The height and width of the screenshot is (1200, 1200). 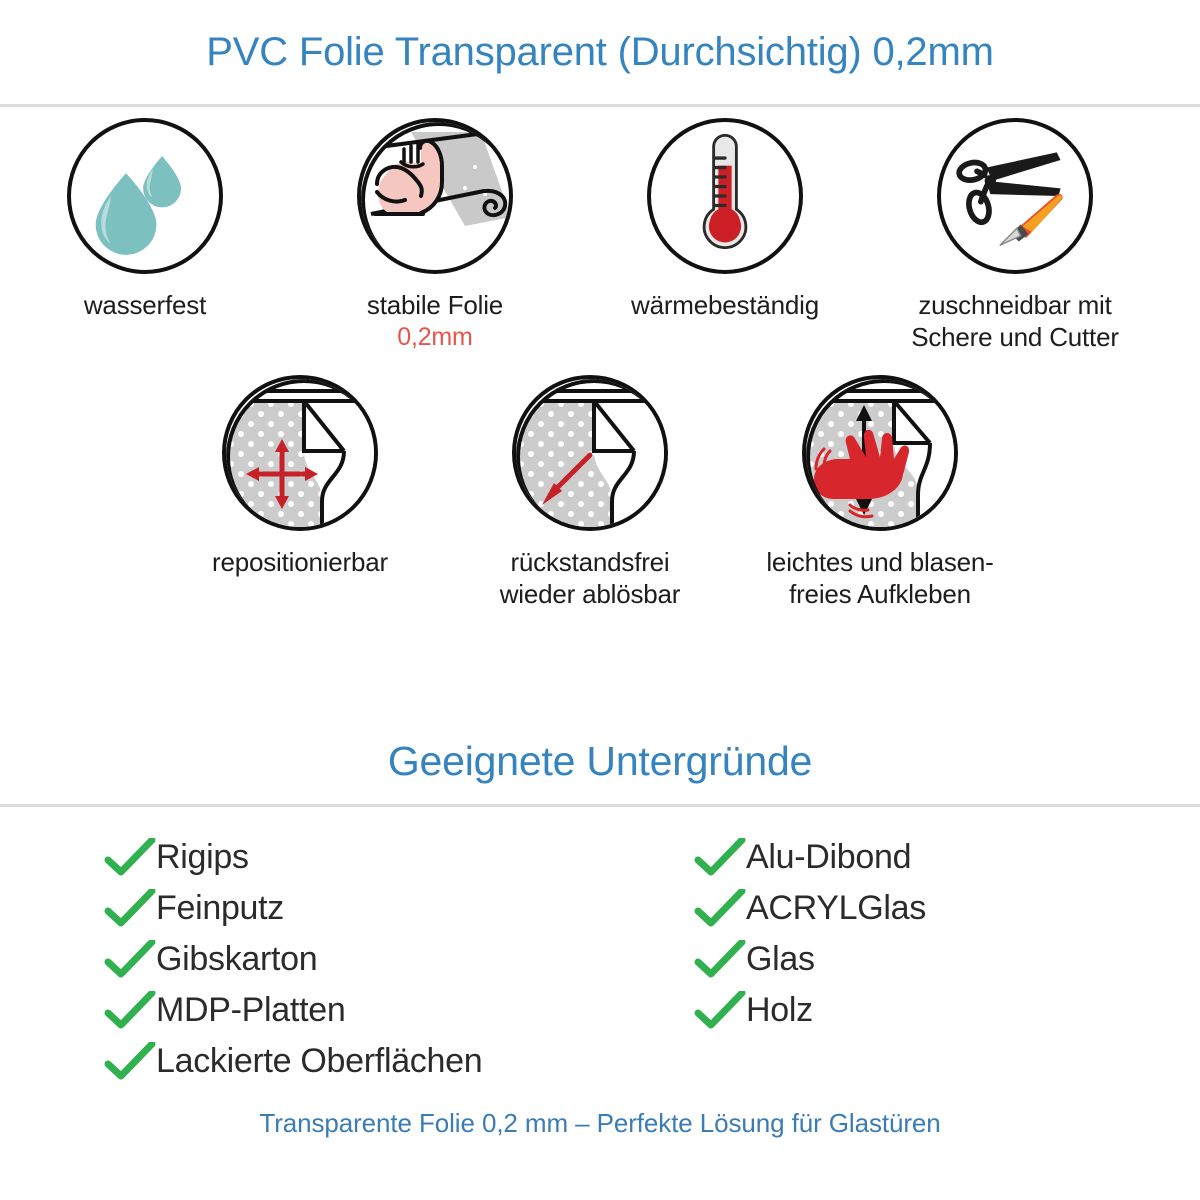 I want to click on subheading: Geeignete Untergründe, so click(x=600, y=760).